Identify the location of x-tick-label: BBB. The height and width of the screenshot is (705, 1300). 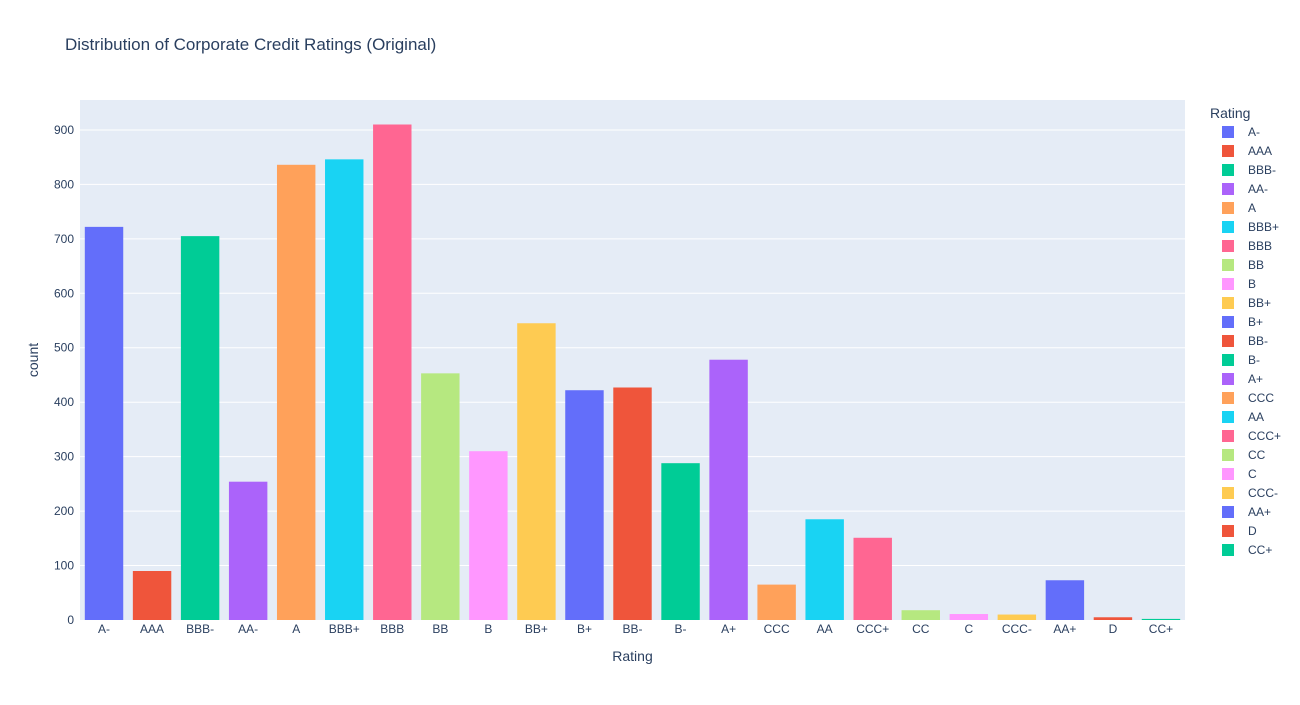
(392, 629).